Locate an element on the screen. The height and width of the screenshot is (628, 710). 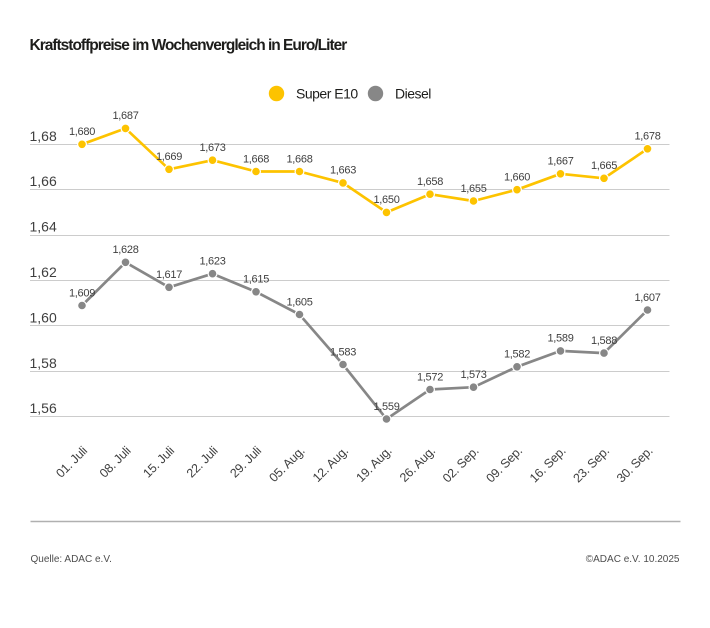
svg-text: 1,655 is located at coordinates (473, 189).